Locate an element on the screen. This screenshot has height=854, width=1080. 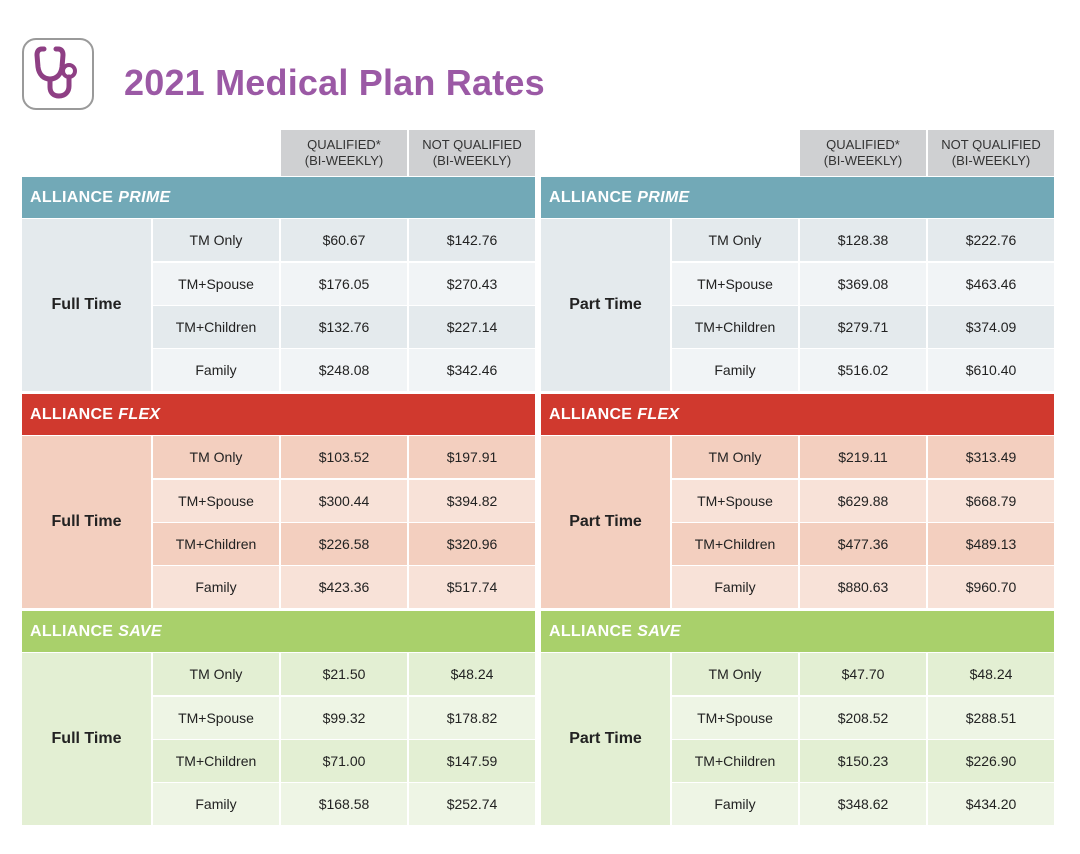
qualified-rate: $219.11 is located at coordinates (863, 457).